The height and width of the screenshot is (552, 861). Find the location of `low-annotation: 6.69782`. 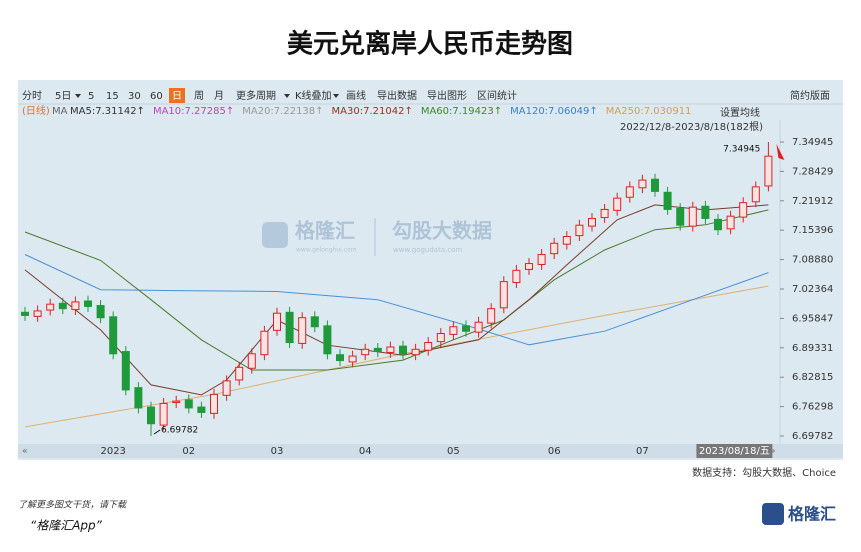

low-annotation: 6.69782 is located at coordinates (179, 431).